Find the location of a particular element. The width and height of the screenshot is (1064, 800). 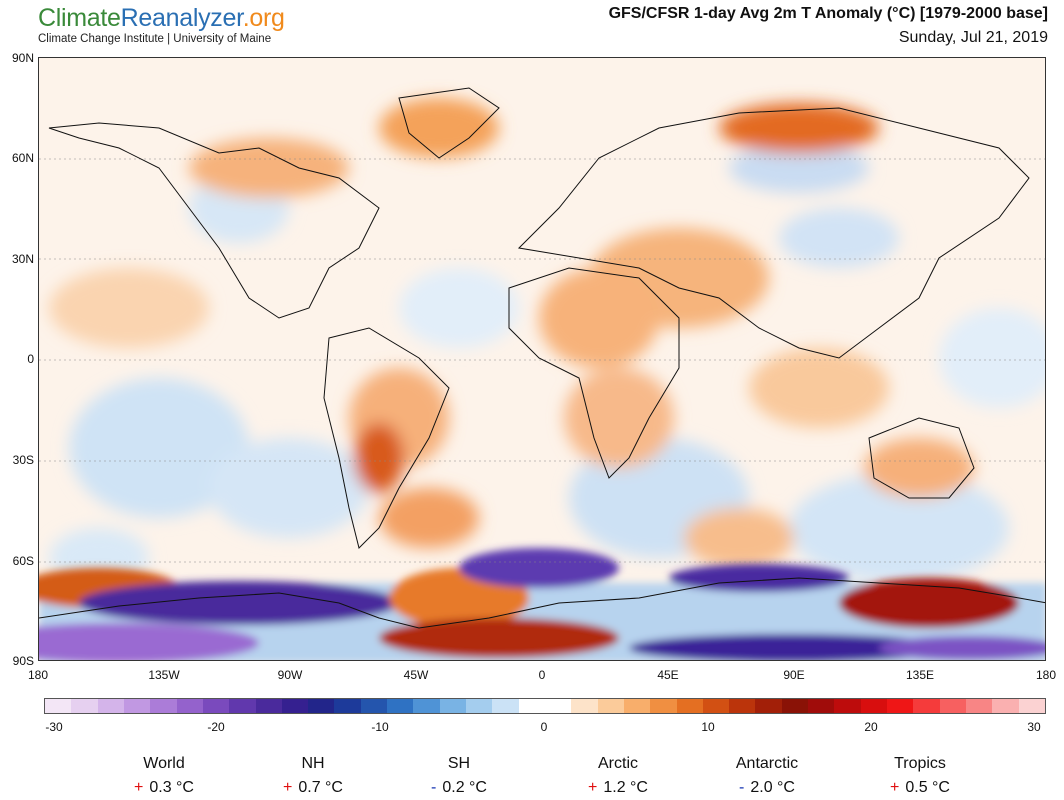

lat-label-90n: 90N is located at coordinates (22, 58).